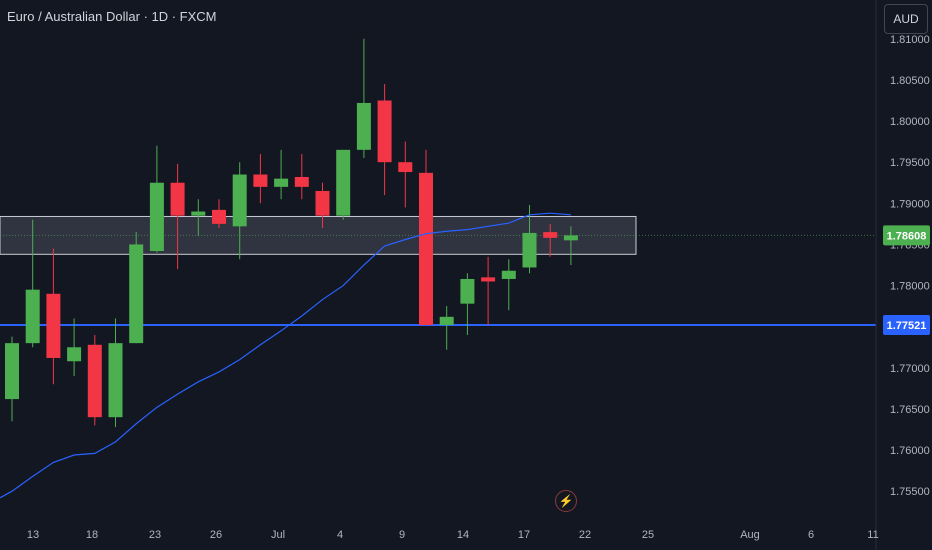  I want to click on time-tick-label: 4, so click(340, 535).